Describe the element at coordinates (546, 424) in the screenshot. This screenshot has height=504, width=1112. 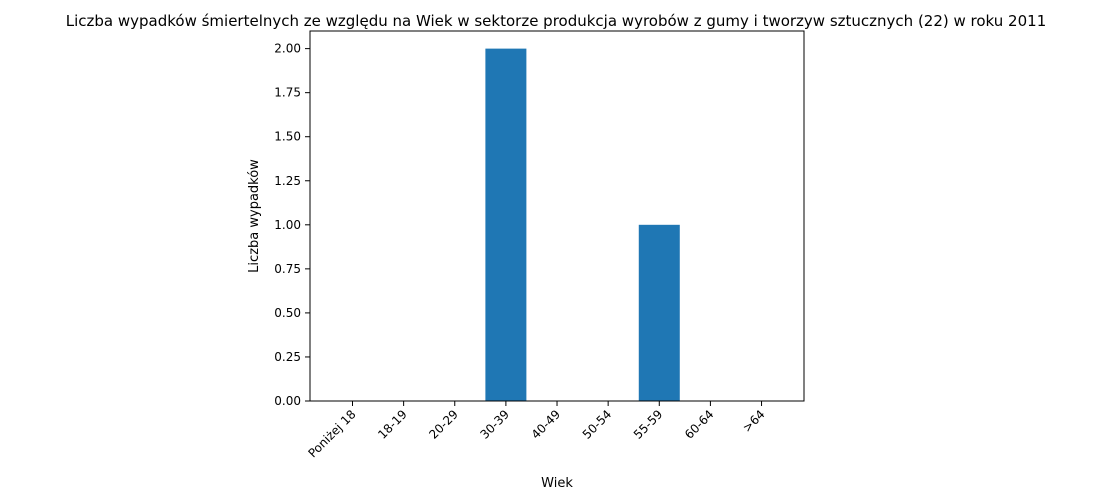
I see `x-tick-label-4: 40-49` at that location.